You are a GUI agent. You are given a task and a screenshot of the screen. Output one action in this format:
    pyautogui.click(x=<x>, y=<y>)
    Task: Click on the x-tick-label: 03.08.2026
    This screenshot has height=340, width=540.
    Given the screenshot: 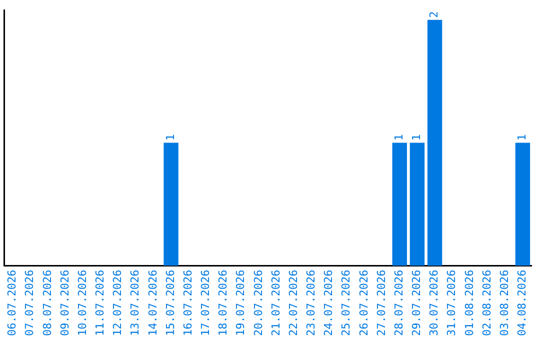 What is the action you would take?
    pyautogui.click(x=504, y=303)
    